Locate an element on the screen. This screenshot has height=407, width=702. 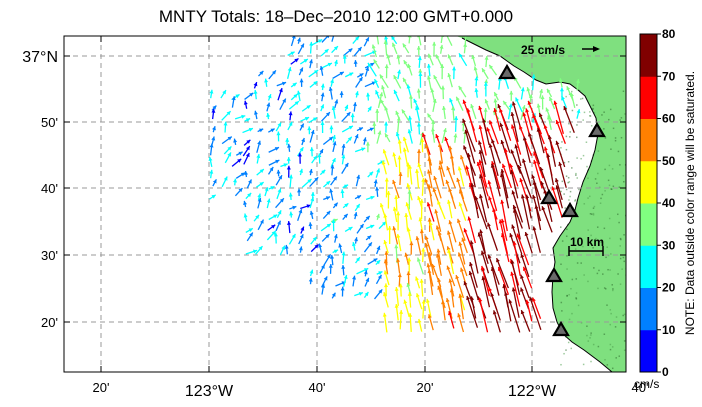
colorbar-tick-label: 0 is located at coordinates (665, 372).